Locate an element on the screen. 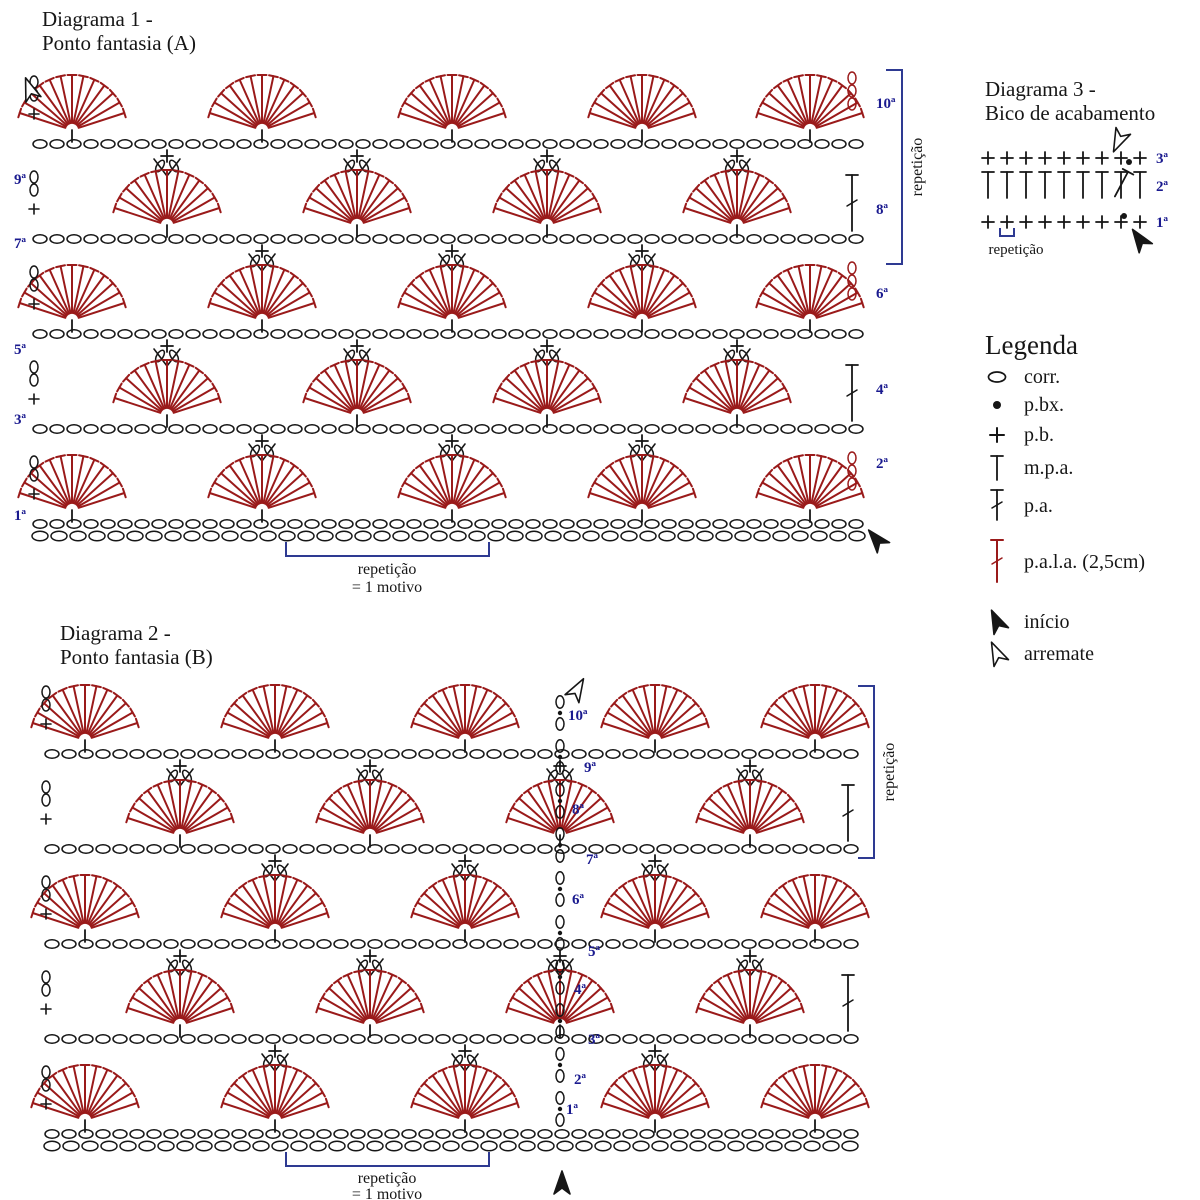 The width and height of the screenshot is (1200, 1200). legend-item-label: início is located at coordinates (1047, 622).